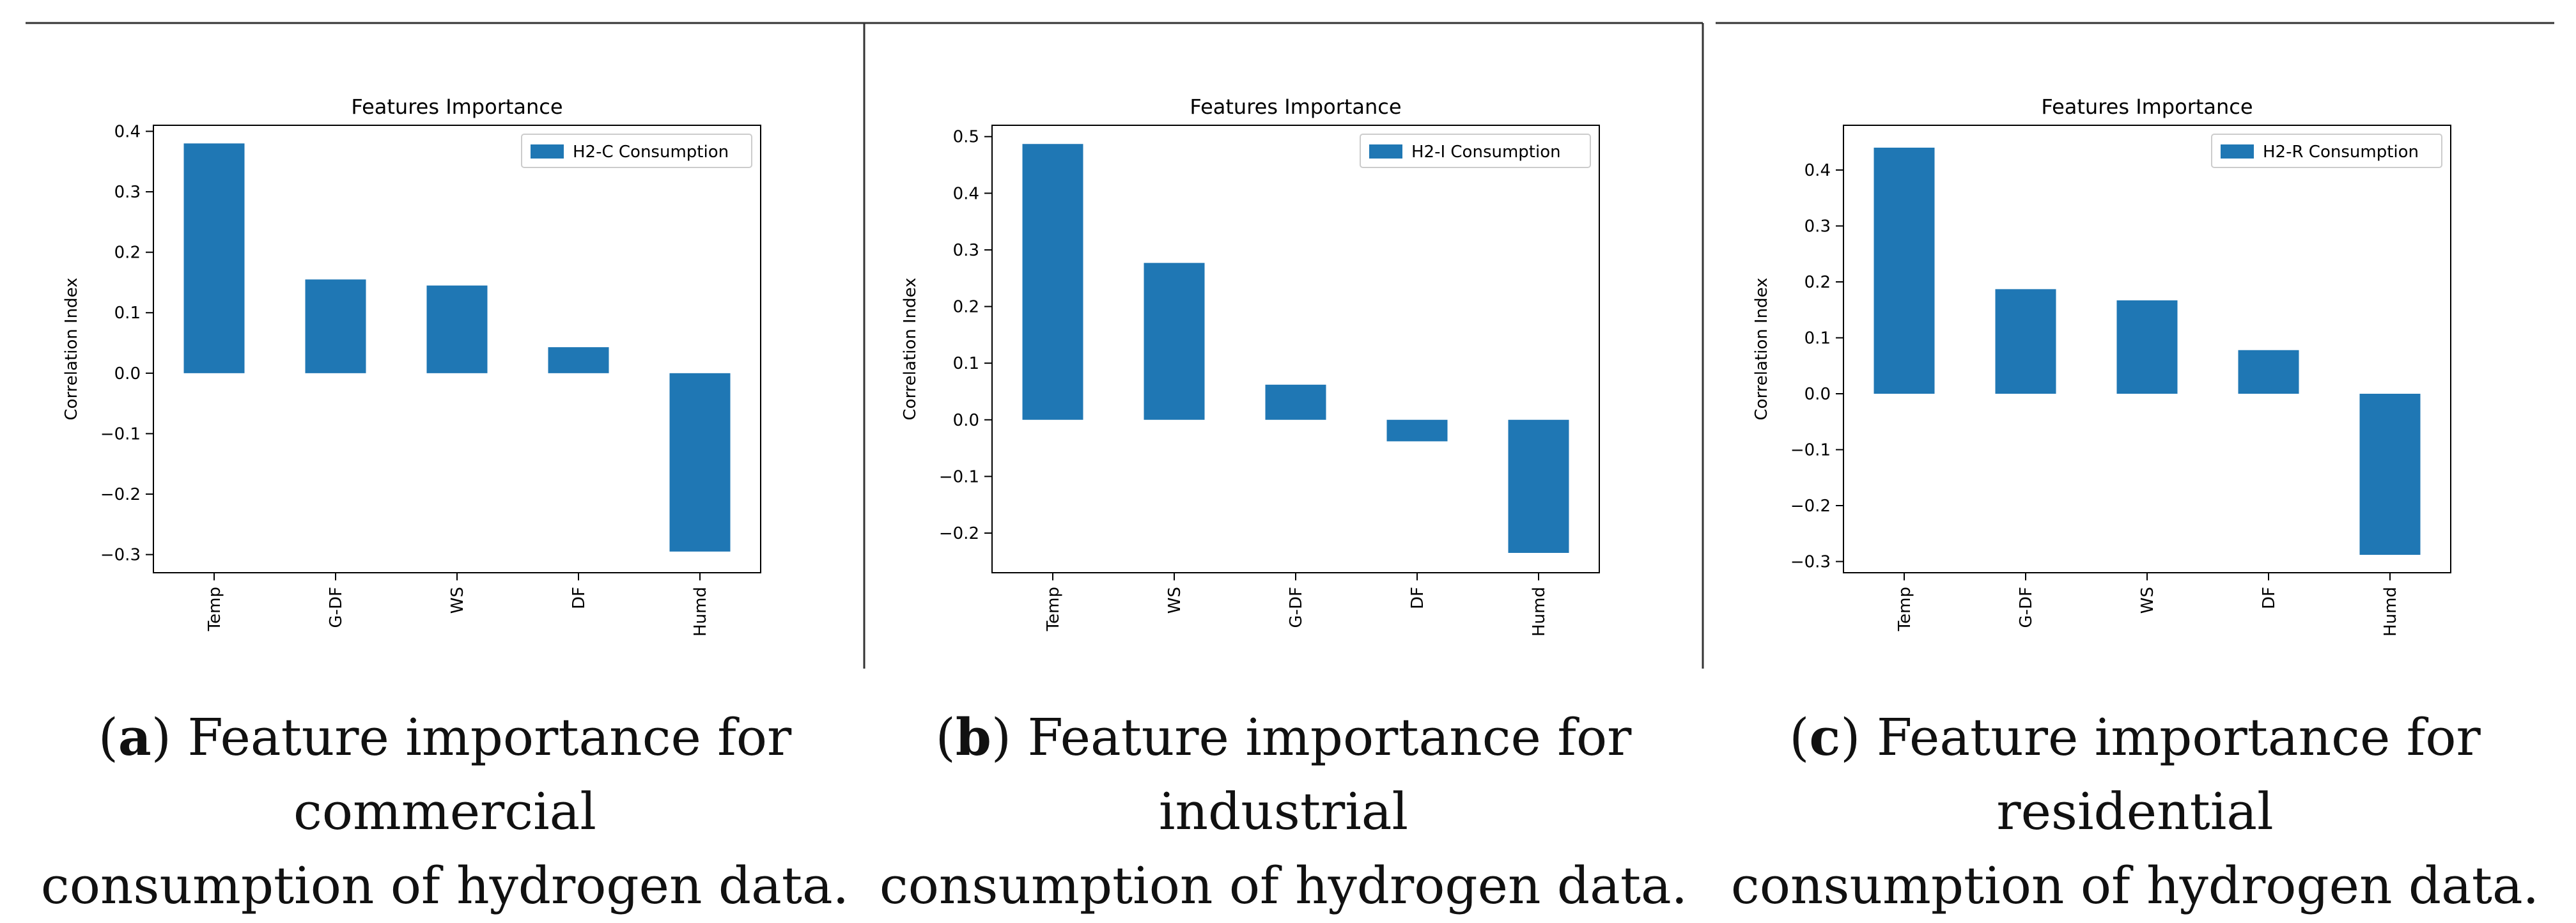 This screenshot has width=2576, height=923. What do you see at coordinates (2341, 152) in the screenshot?
I see `legend-label: H2-R Consumption` at bounding box center [2341, 152].